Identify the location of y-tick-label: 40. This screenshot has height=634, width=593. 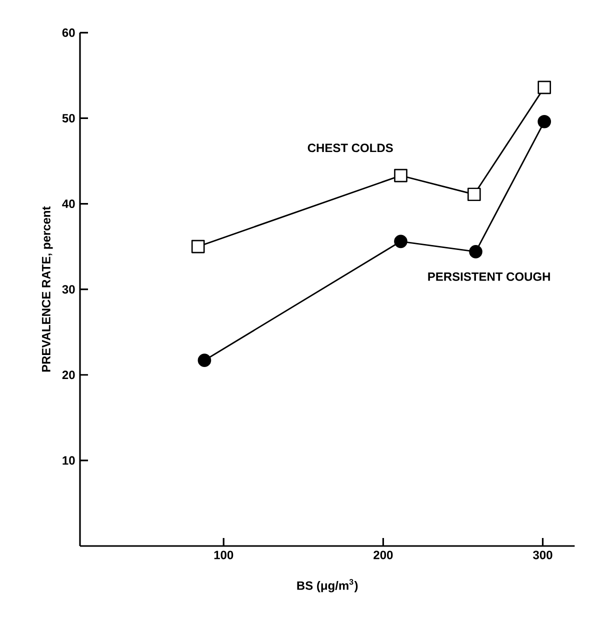
(68, 204).